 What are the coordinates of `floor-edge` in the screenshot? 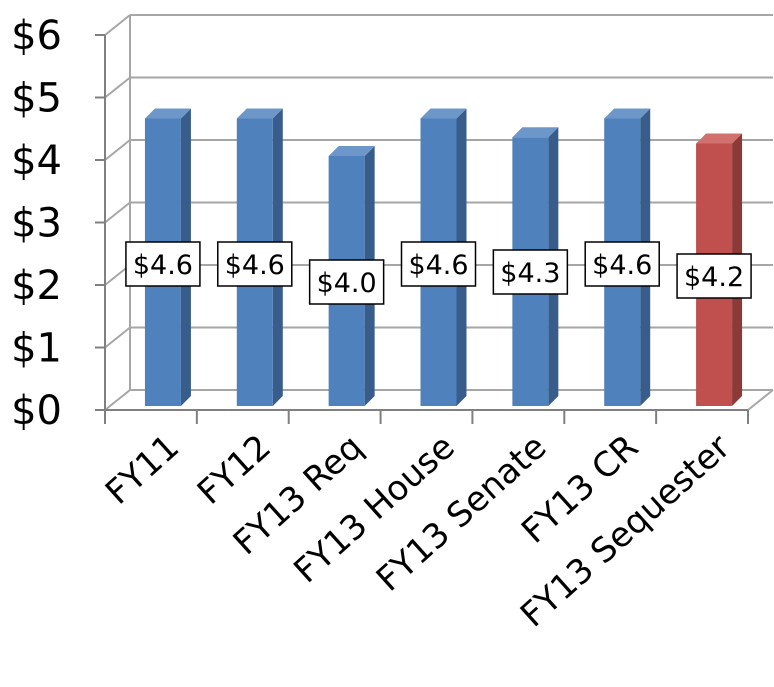 It's located at (760, 400).